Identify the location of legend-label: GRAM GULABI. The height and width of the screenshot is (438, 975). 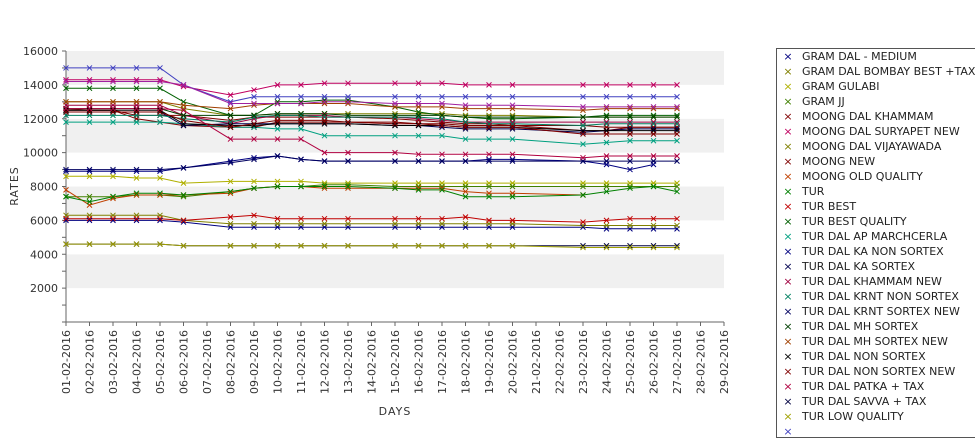
(841, 86).